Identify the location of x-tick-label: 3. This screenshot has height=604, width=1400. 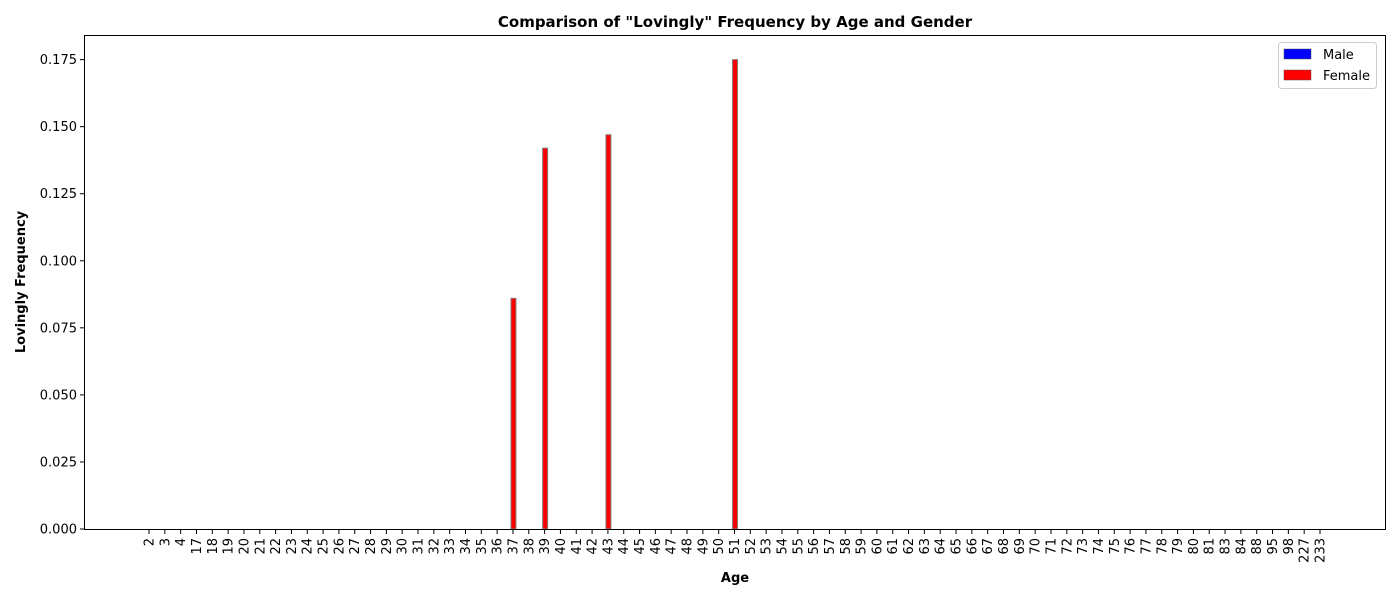
(165, 542).